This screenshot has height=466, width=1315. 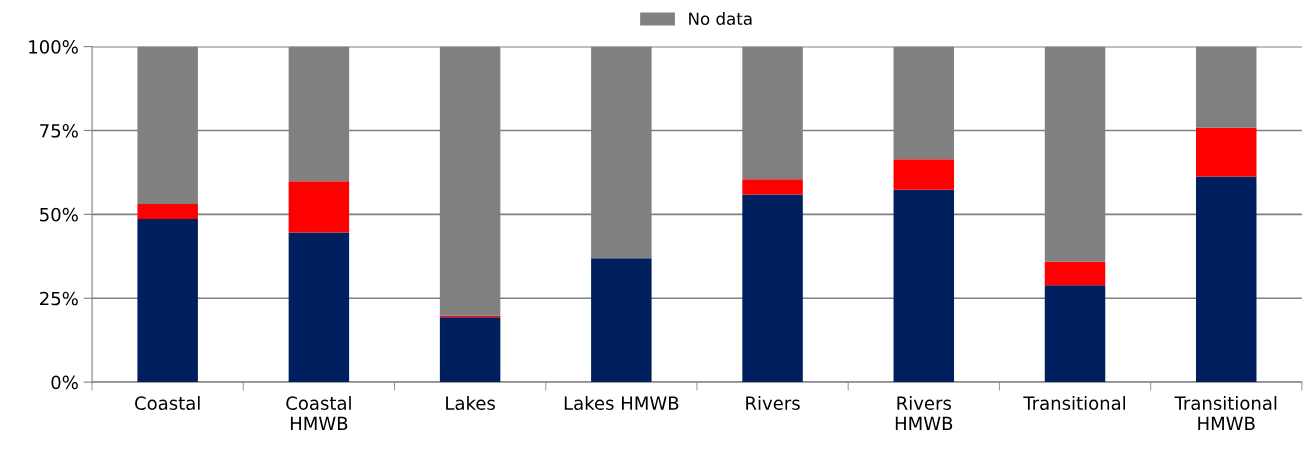 I want to click on x-tick-label: Rivers, so click(x=773, y=403).